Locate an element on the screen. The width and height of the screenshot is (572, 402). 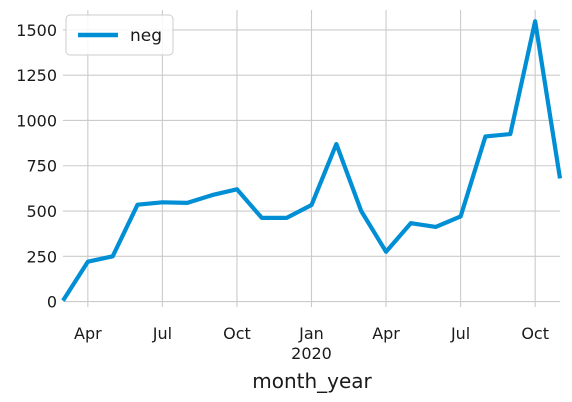
x-tick-sublabel: 2020 is located at coordinates (311, 353).